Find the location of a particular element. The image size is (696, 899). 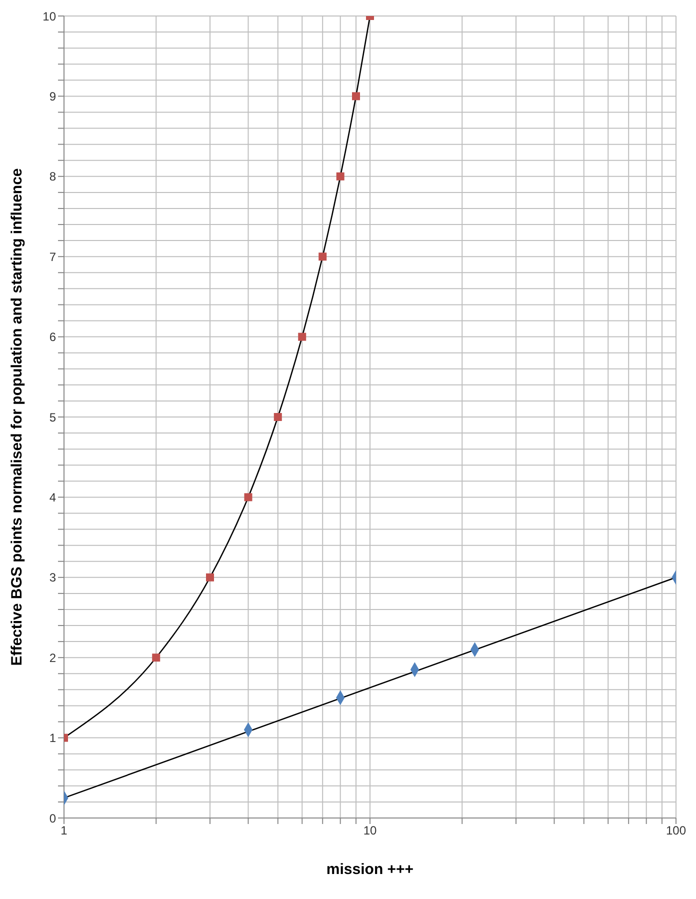

y-tick-label: 3 is located at coordinates (52, 577).